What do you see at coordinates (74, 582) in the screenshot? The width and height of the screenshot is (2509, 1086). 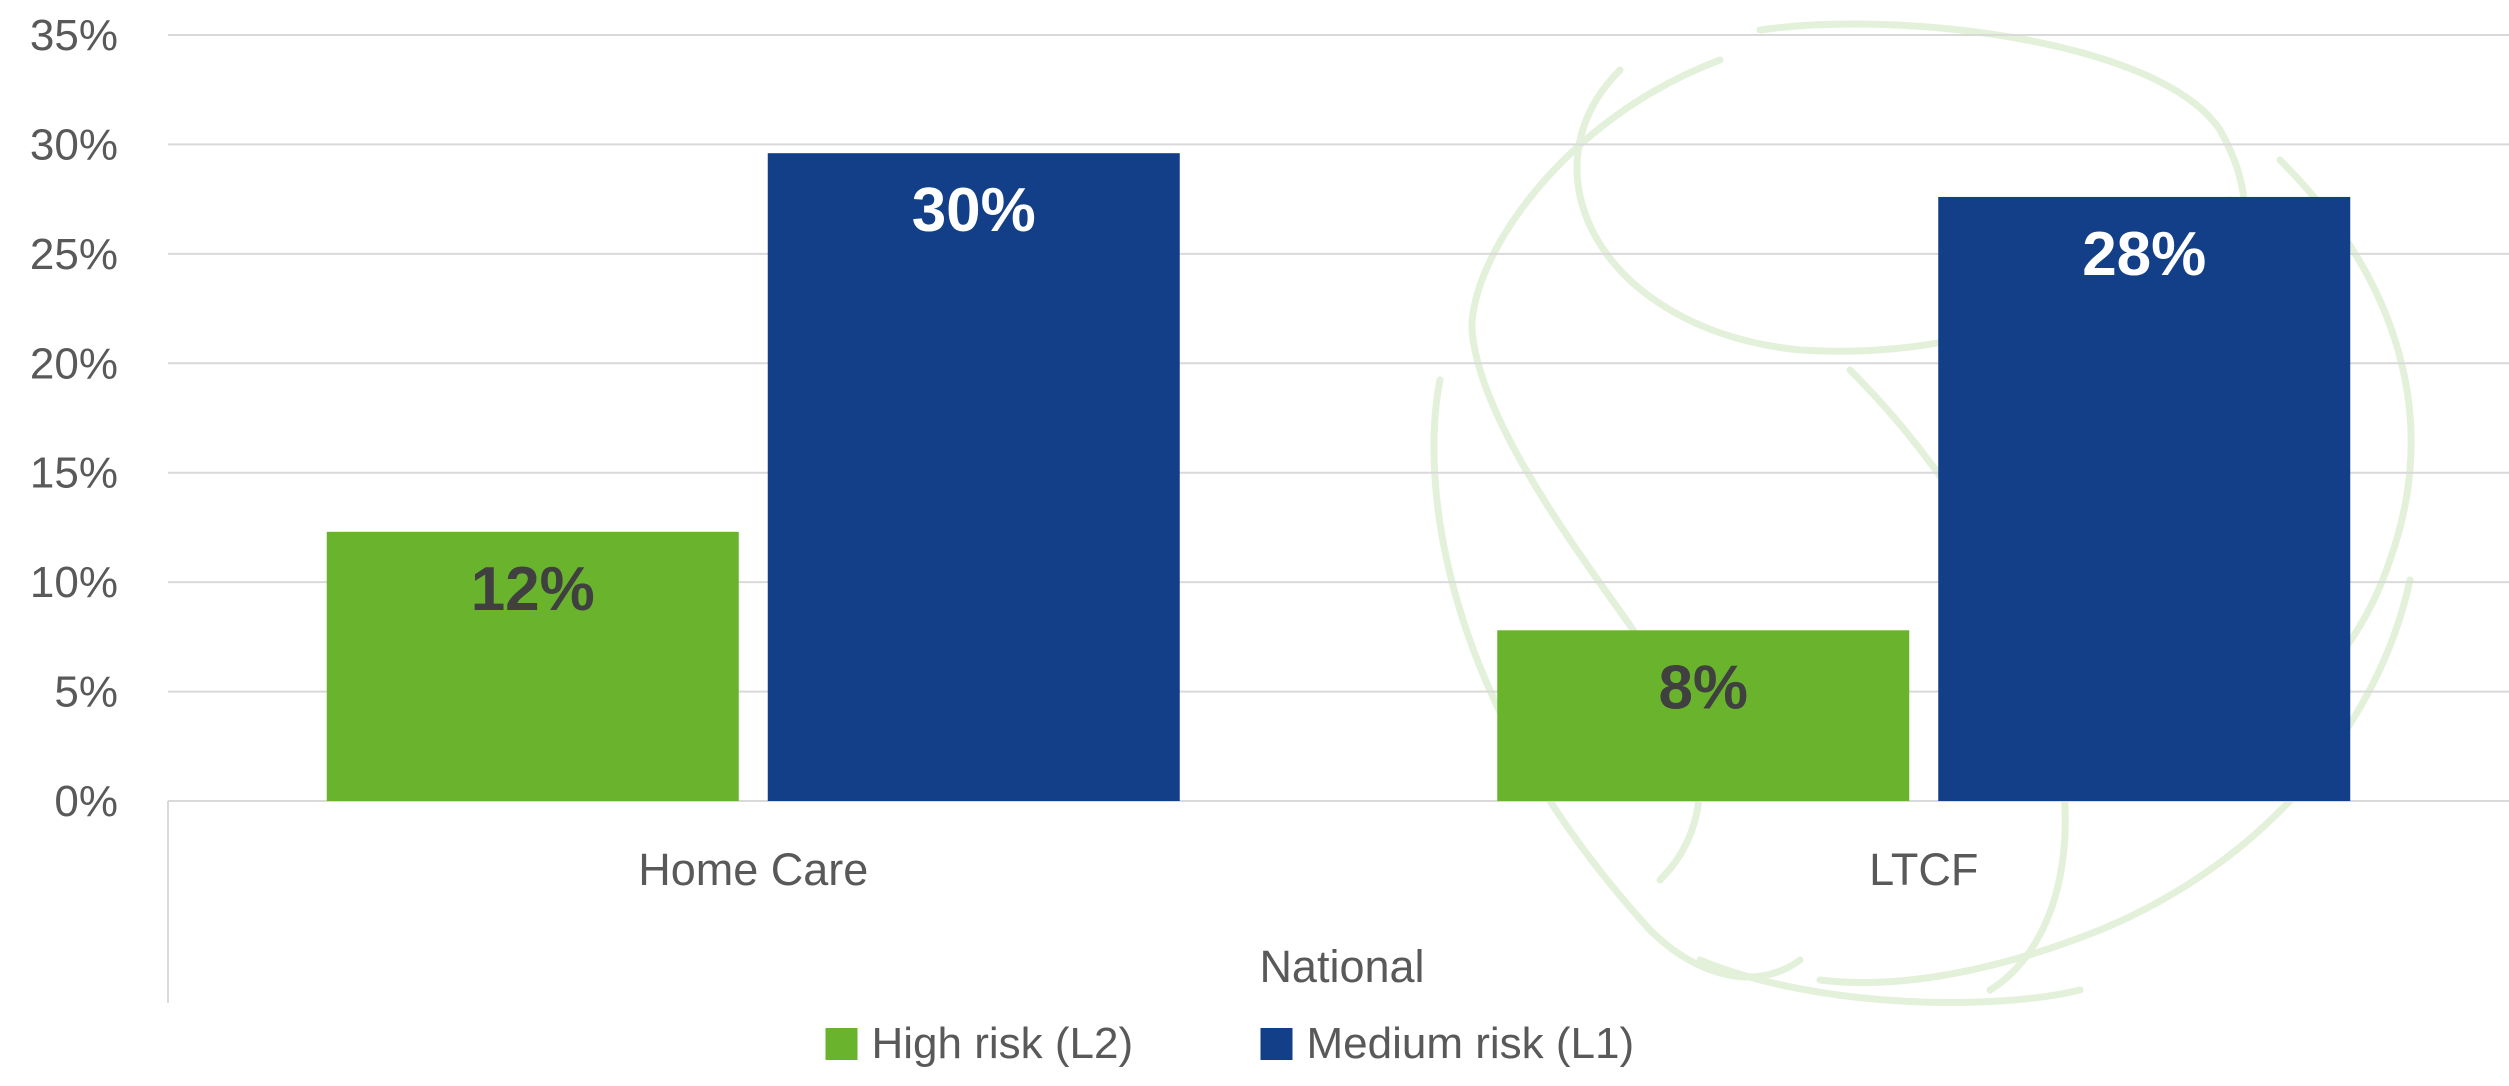 I see `y-tick-label: 10%` at bounding box center [74, 582].